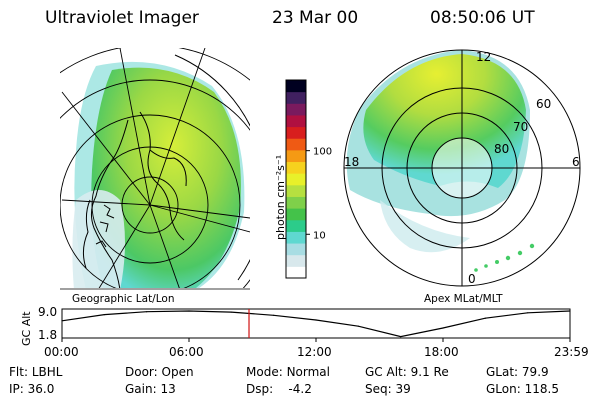 This screenshot has width=600, height=400. I want to click on timeline-xtick-1200: 12:00, so click(314, 352).